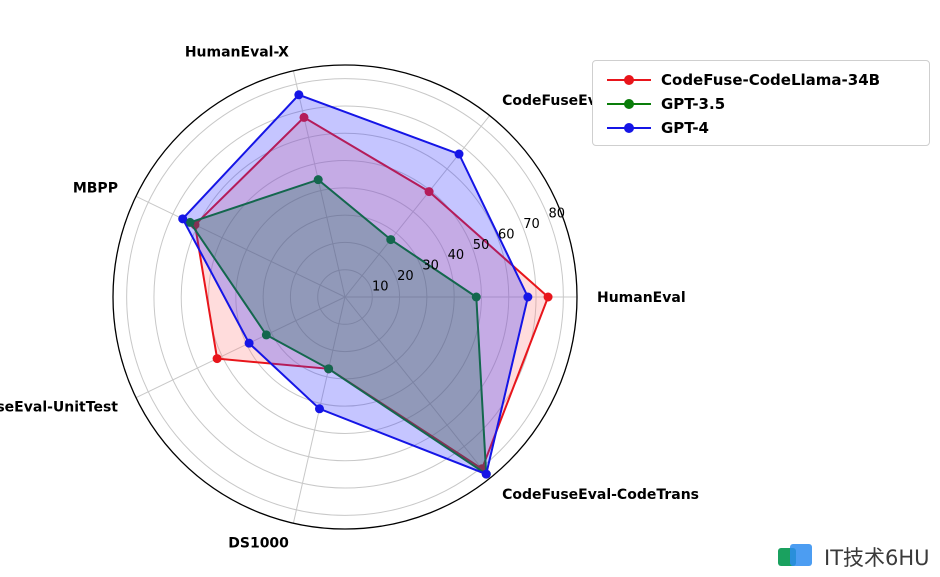 Image resolution: width=940 pixels, height=577 pixels. Describe the element at coordinates (380, 287) in the screenshot. I see `tick-label-0: 10` at that location.